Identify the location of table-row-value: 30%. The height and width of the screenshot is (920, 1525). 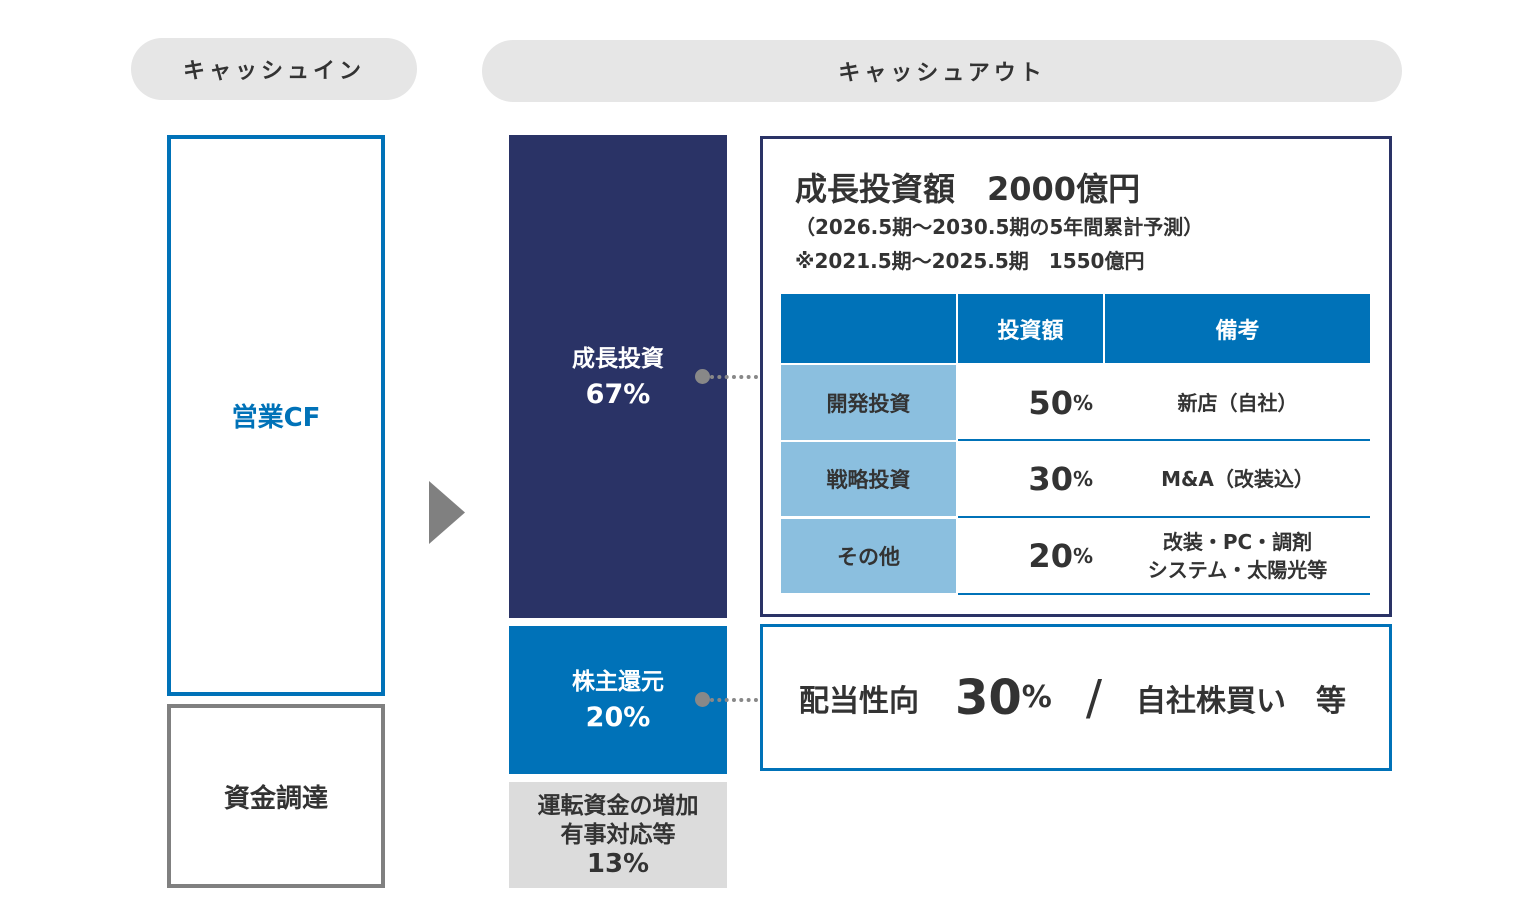
(1030, 479).